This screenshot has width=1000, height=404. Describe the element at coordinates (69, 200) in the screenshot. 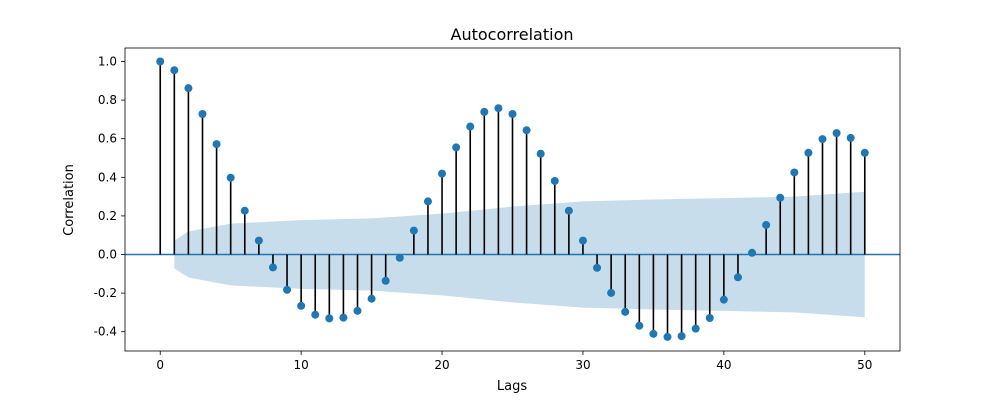

I see `y-axis-label: Correlation` at that location.